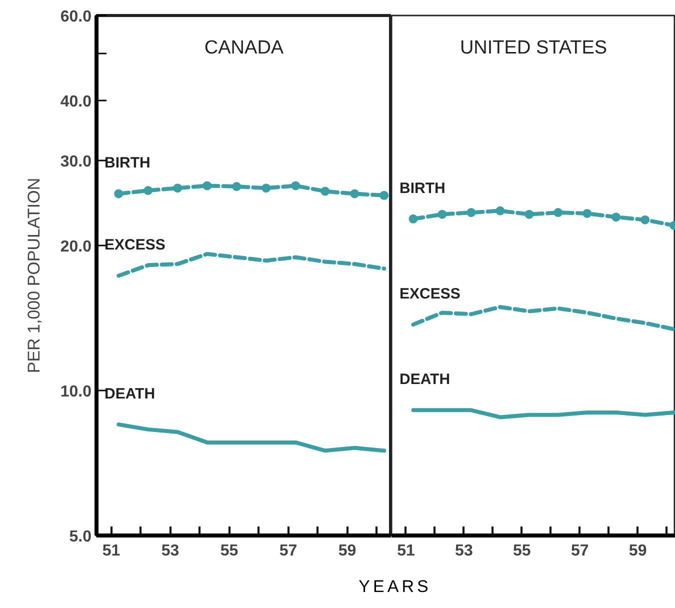  Describe the element at coordinates (395, 587) in the screenshot. I see `x-axis-title: YEARS` at that location.